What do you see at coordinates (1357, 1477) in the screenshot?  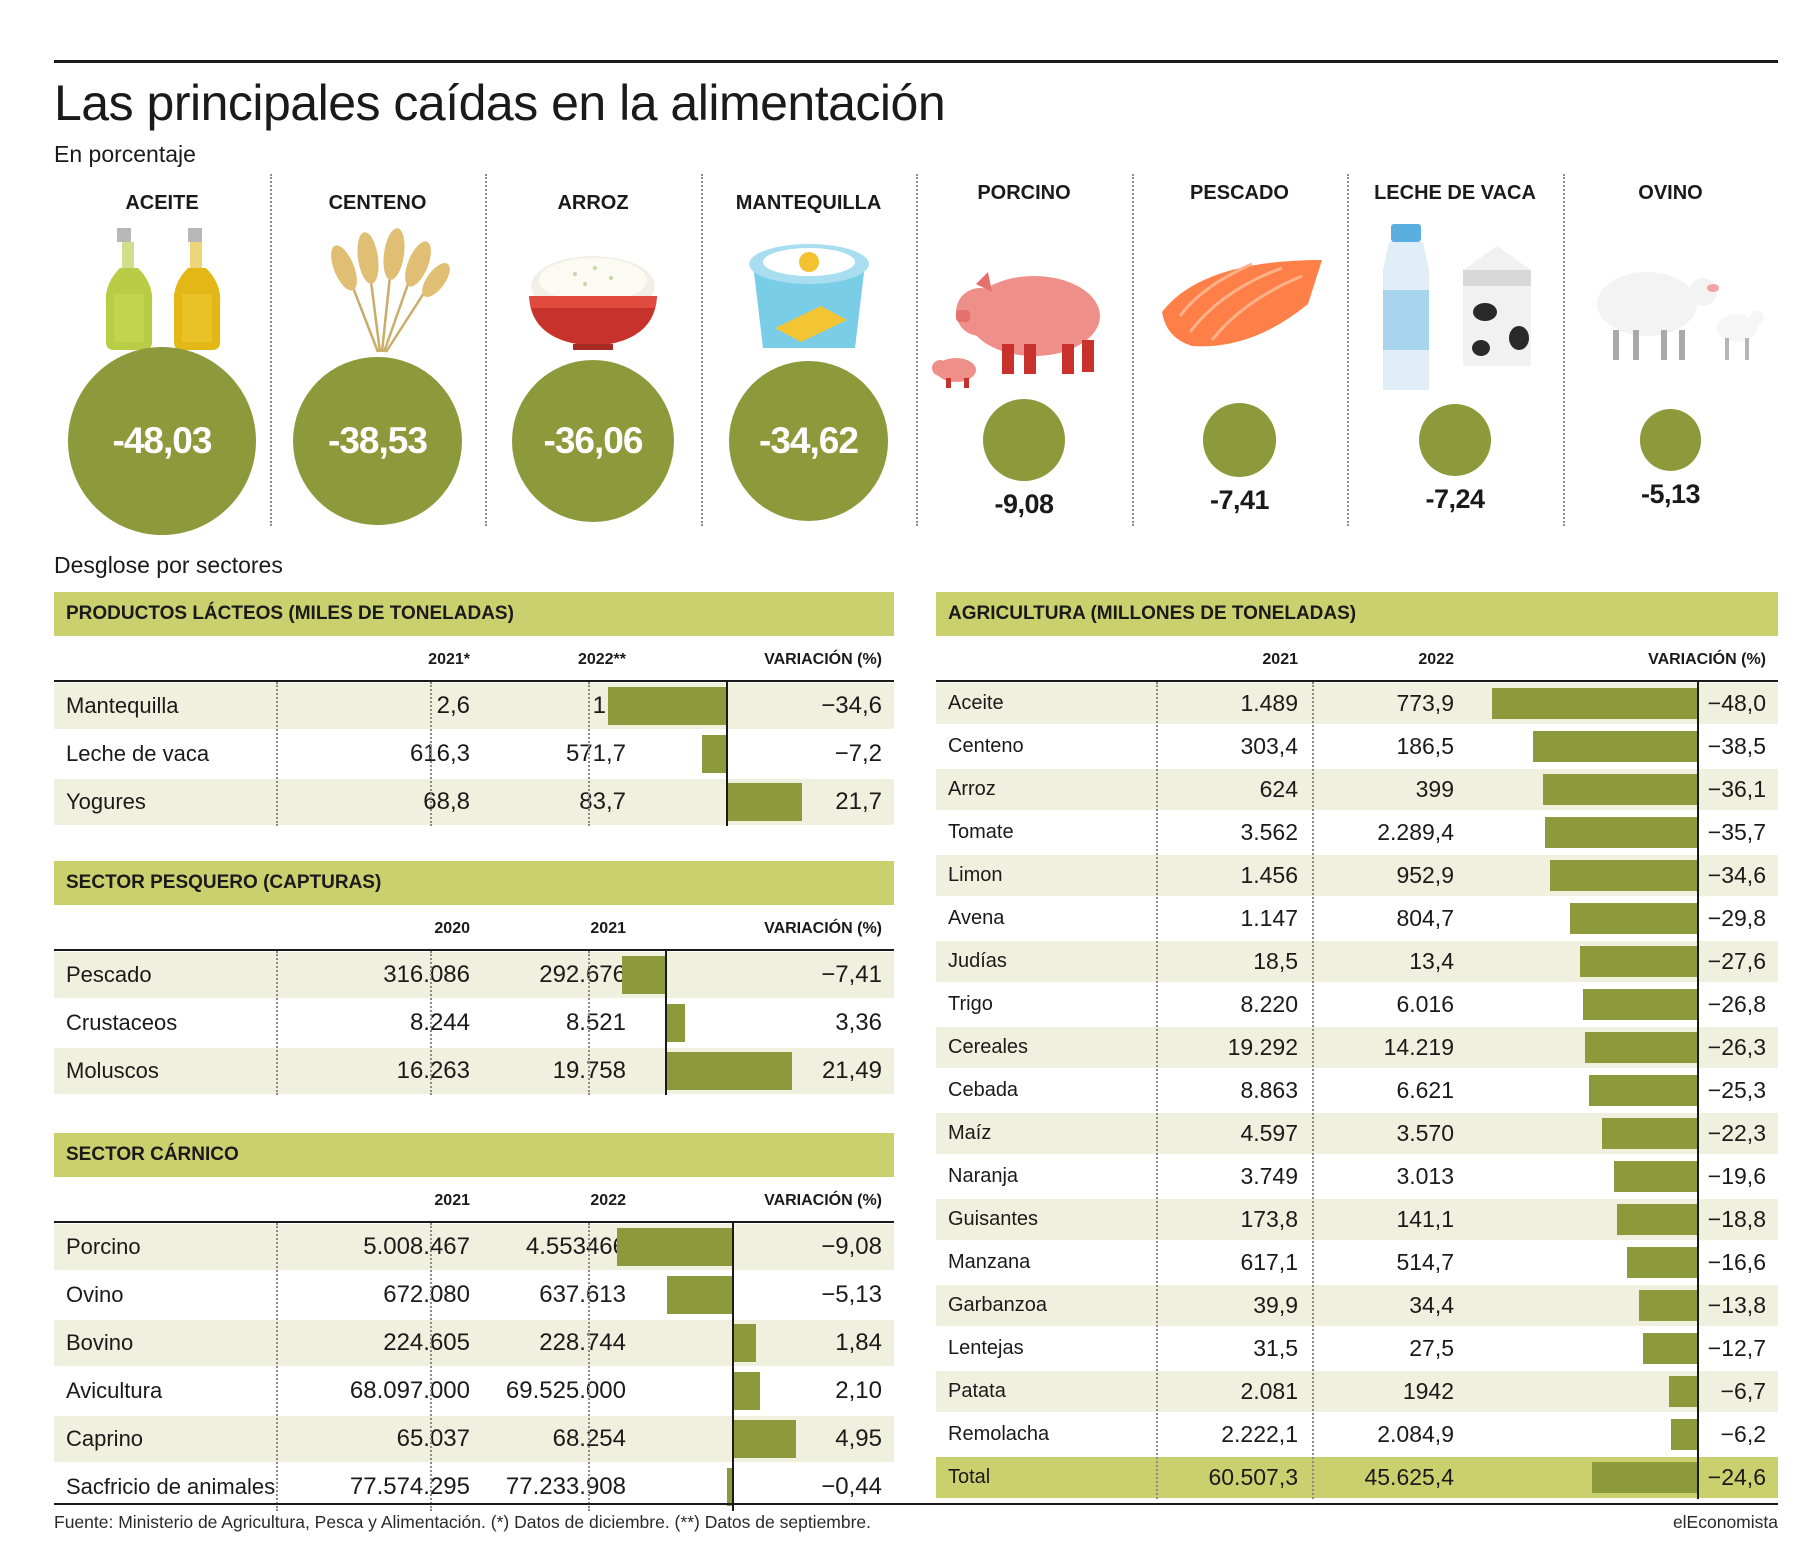 I see `total-row: Total 60.507,3 45.625,4 −24,6` at bounding box center [1357, 1477].